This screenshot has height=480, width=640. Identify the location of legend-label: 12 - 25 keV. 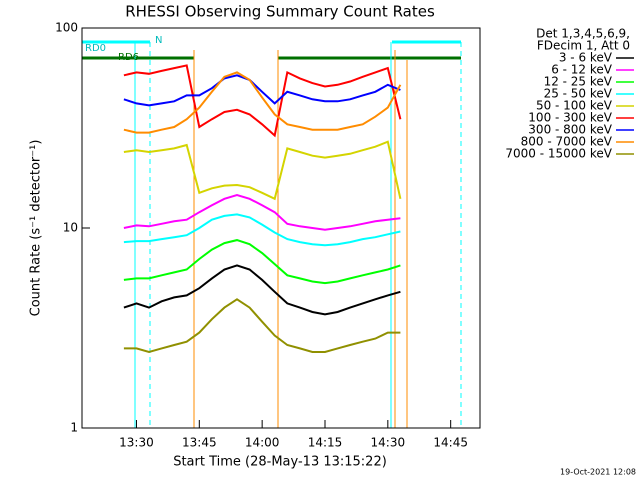
(578, 82).